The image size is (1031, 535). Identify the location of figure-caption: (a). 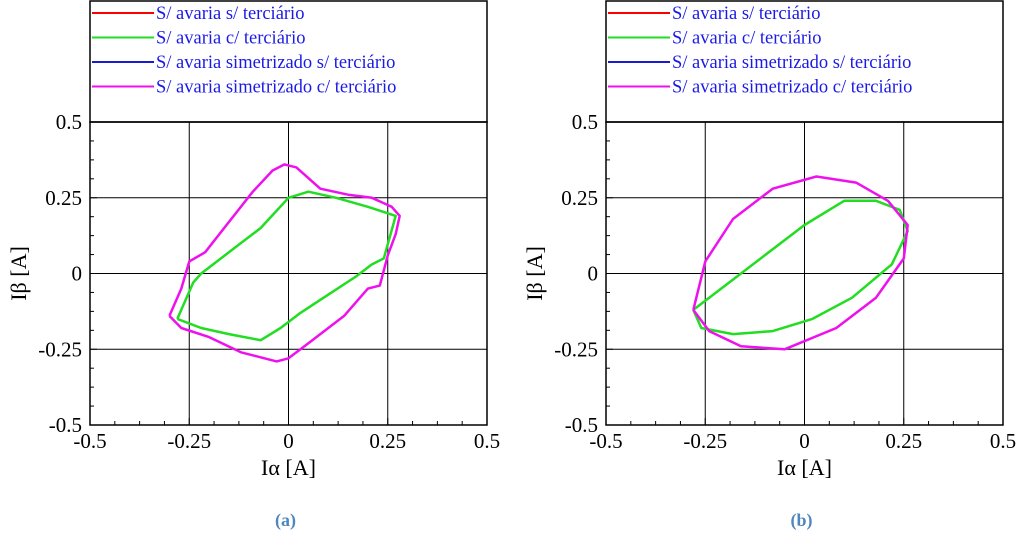
(285, 520).